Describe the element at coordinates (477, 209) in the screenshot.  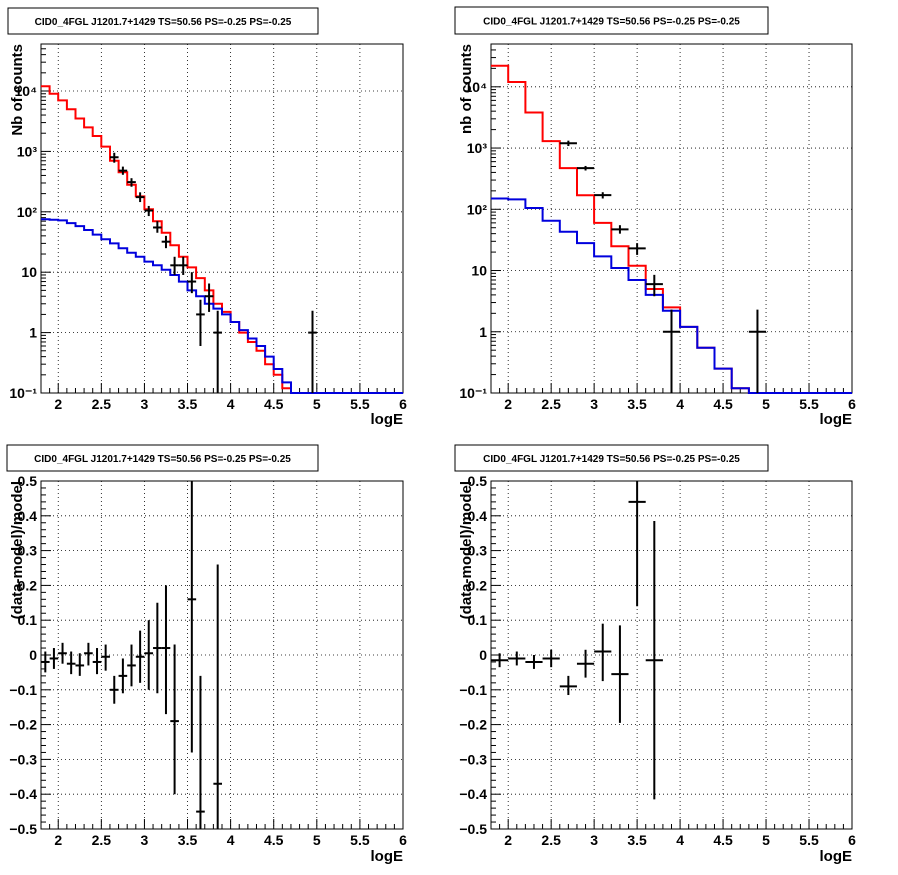
I see `y-tick-label: 10²` at that location.